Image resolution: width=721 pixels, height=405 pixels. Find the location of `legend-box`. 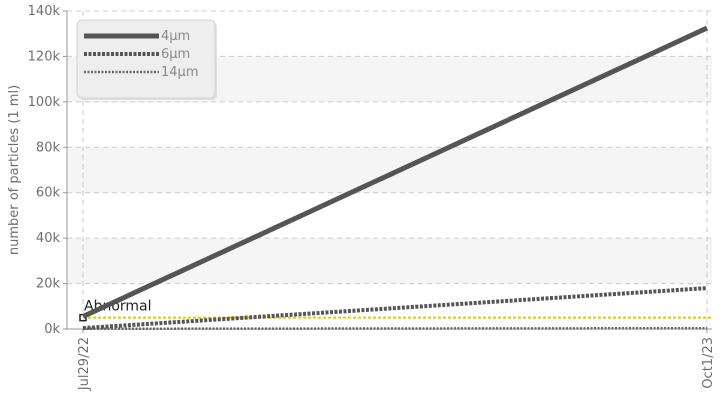

legend-box is located at coordinates (146, 59).